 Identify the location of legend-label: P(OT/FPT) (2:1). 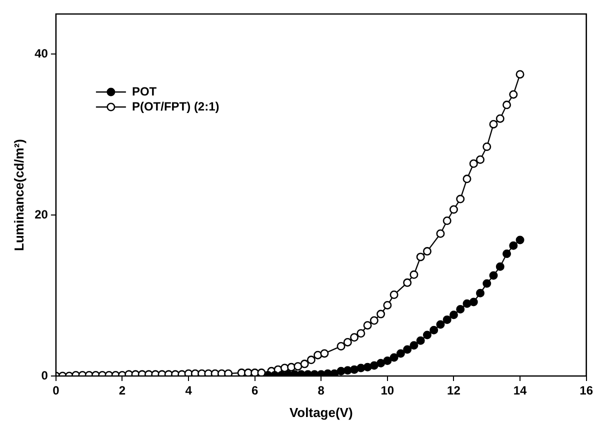
(176, 106).